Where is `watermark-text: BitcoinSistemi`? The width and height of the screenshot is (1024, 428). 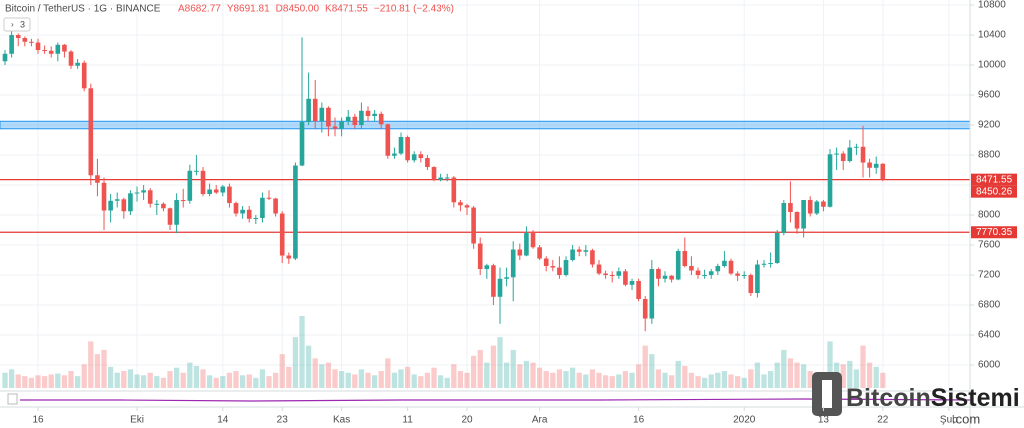
watermark-text: BitcoinSistemi is located at coordinates (933, 398).